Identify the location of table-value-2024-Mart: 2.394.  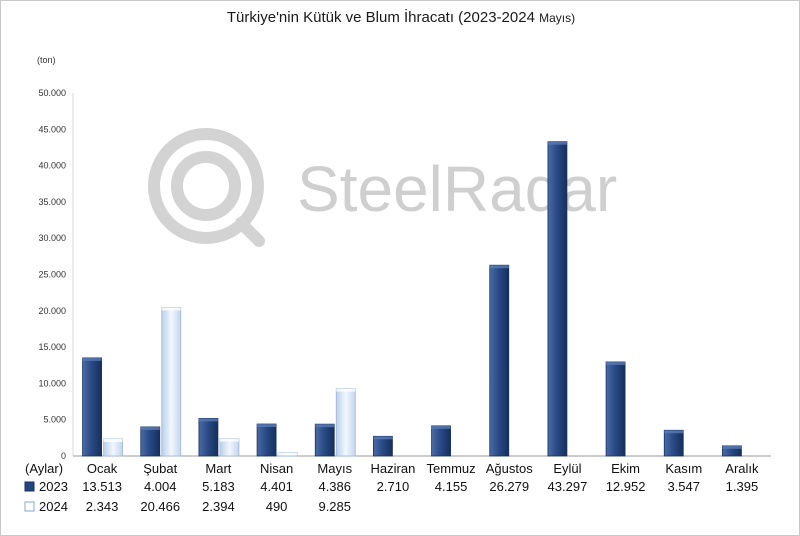
(218, 506).